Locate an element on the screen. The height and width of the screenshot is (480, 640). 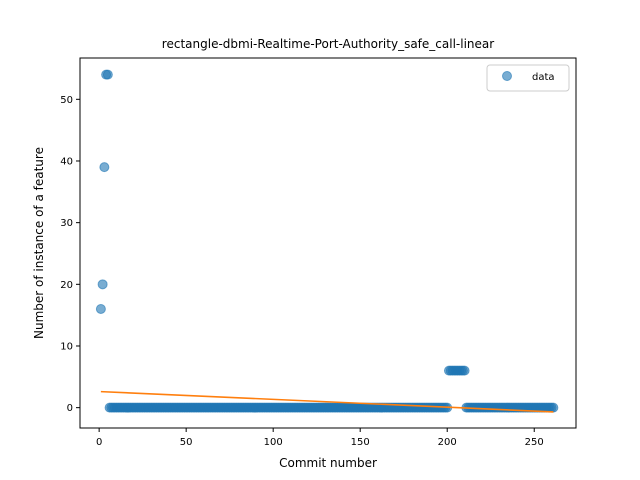
y-tick-label: 30 is located at coordinates (66, 223).